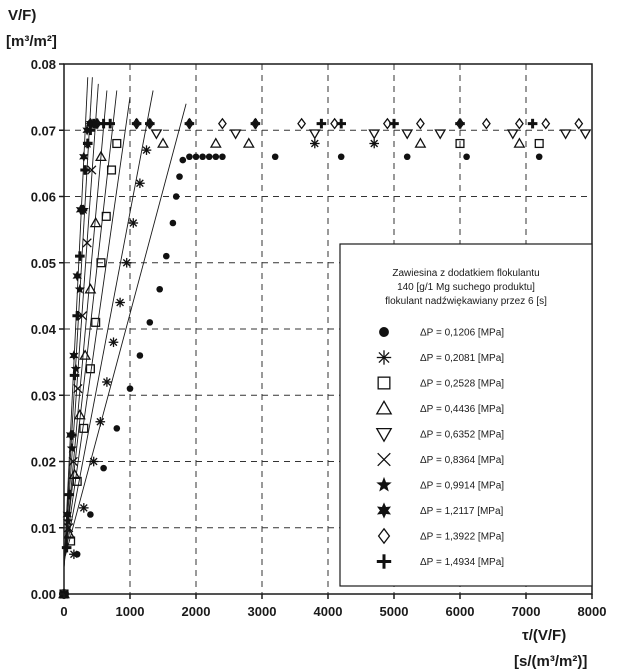 This screenshot has width=622, height=672. Describe the element at coordinates (462, 460) in the screenshot. I see `legend-label-6: ΔP = 0,8364 [MPa]` at that location.